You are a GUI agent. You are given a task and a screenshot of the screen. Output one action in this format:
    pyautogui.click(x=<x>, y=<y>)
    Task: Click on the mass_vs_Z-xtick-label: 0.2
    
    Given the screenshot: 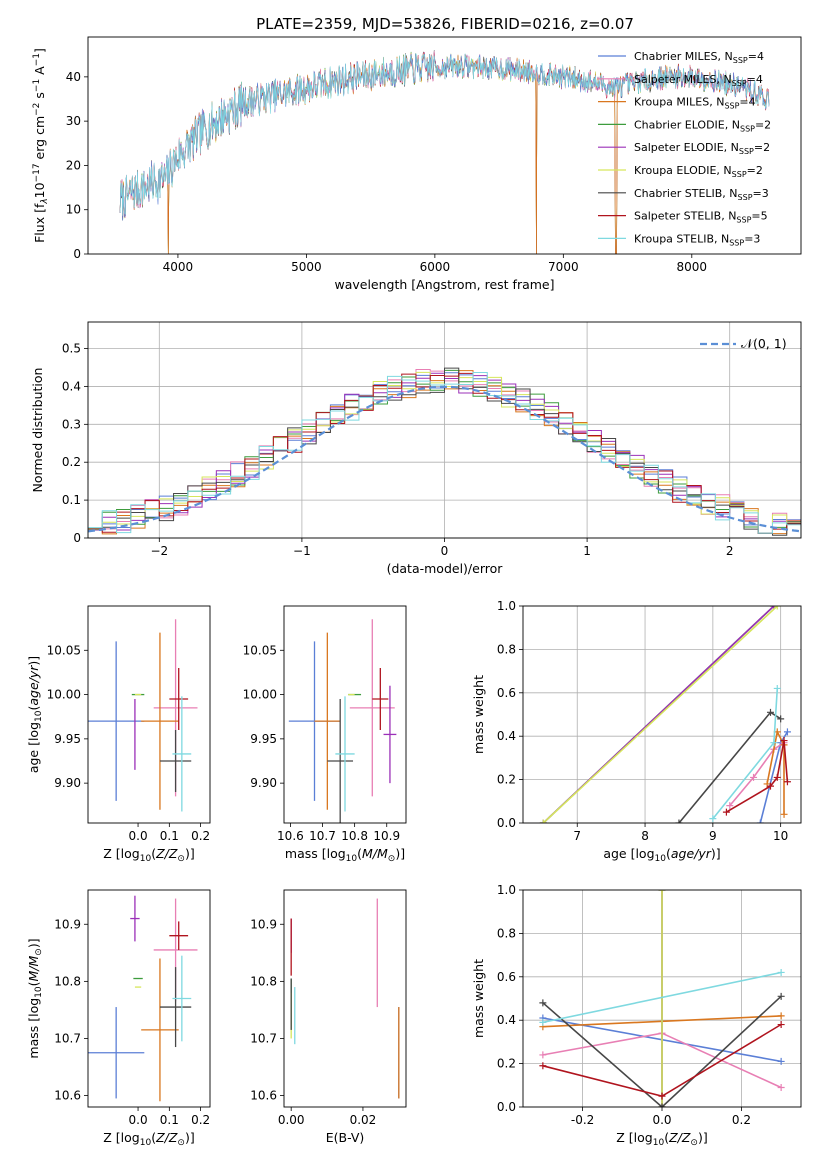 What is the action you would take?
    pyautogui.click(x=200, y=1120)
    